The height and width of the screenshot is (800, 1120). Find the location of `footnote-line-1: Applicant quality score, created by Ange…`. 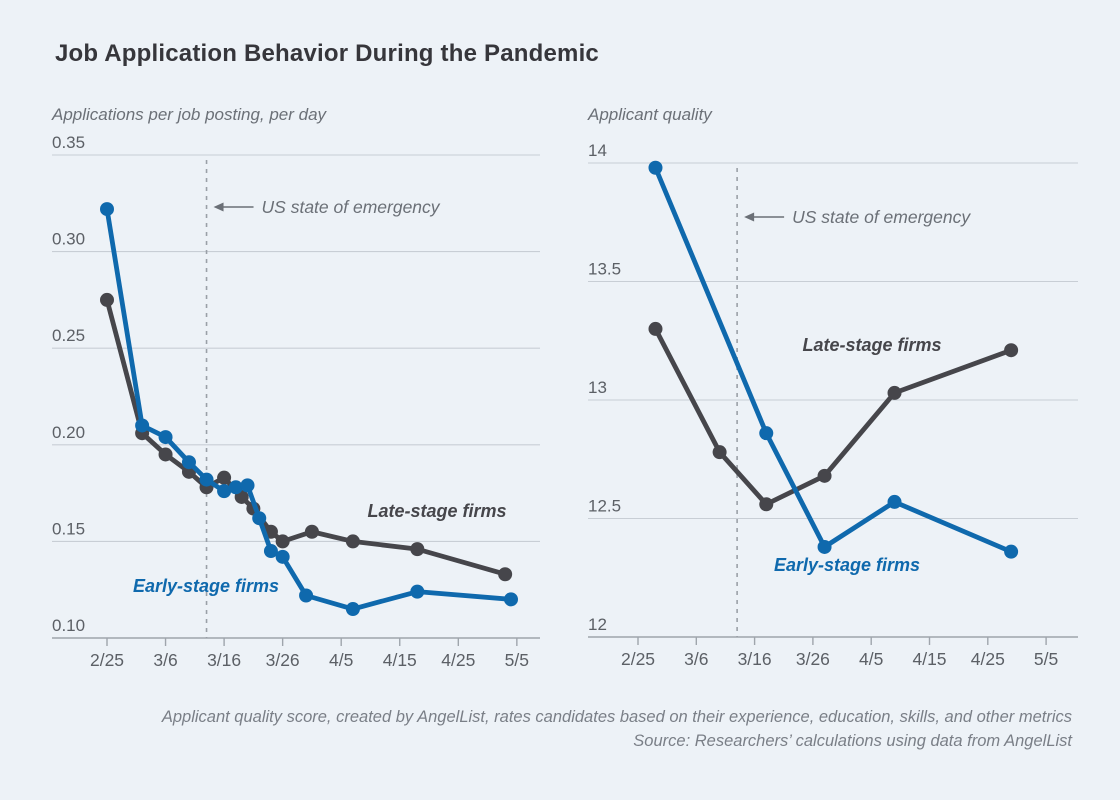

footnote-line-1: Applicant quality score, created by Ange… is located at coordinates (616, 717).